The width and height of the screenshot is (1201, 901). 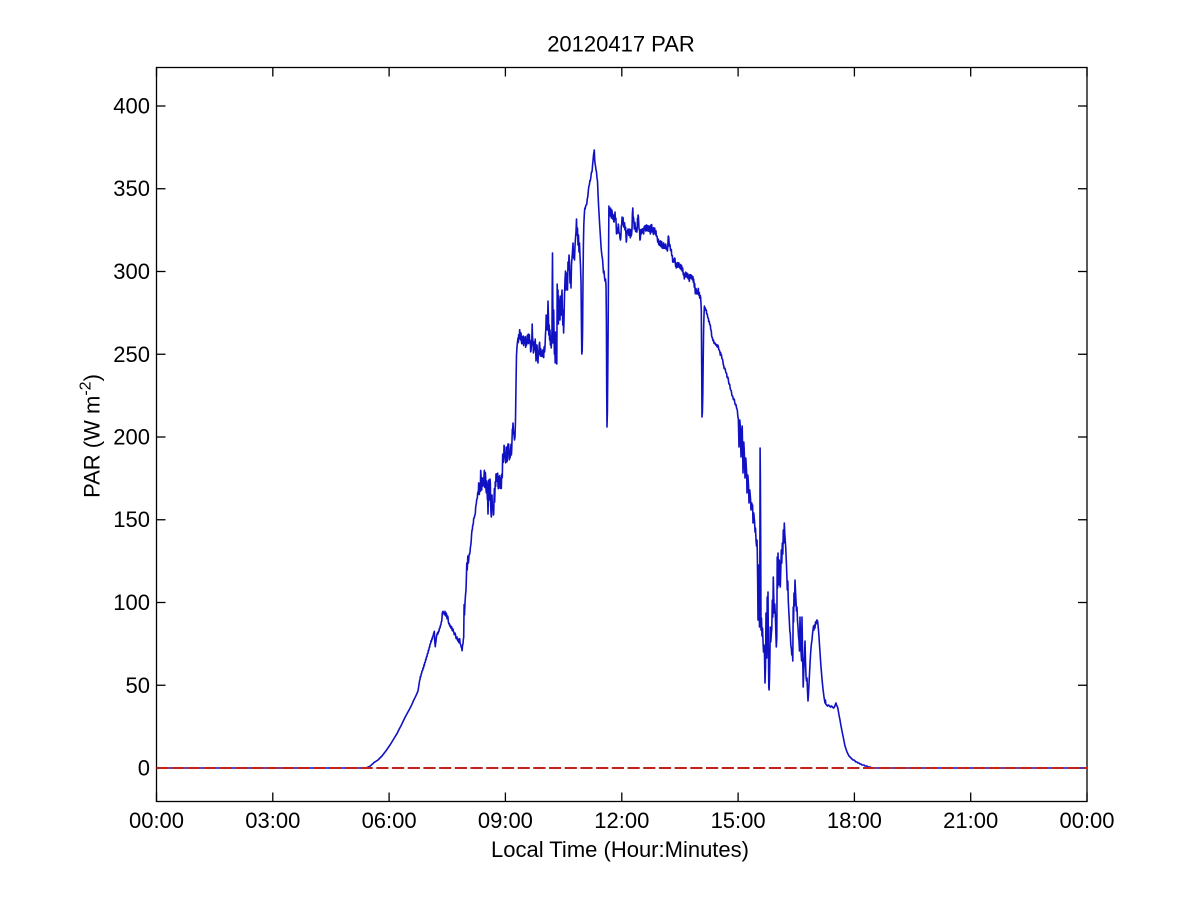 I want to click on svg-text: 18:00, so click(x=854, y=820).